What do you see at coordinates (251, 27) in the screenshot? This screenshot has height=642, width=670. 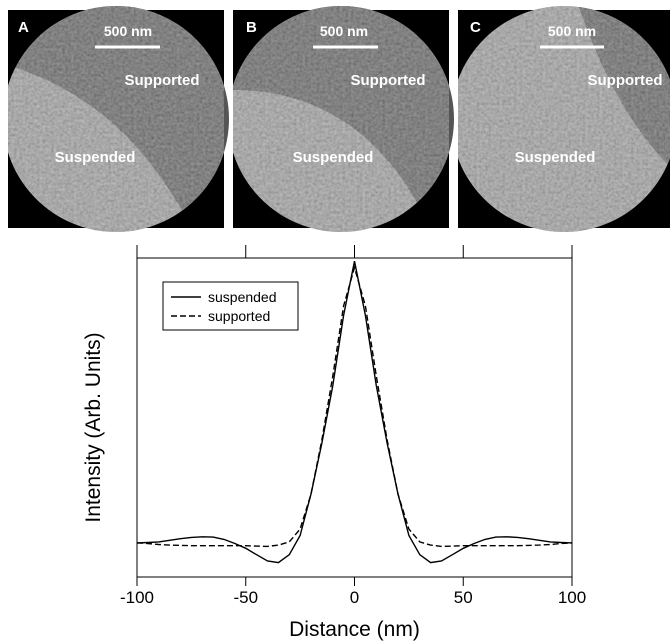 I see `panel-label: B` at bounding box center [251, 27].